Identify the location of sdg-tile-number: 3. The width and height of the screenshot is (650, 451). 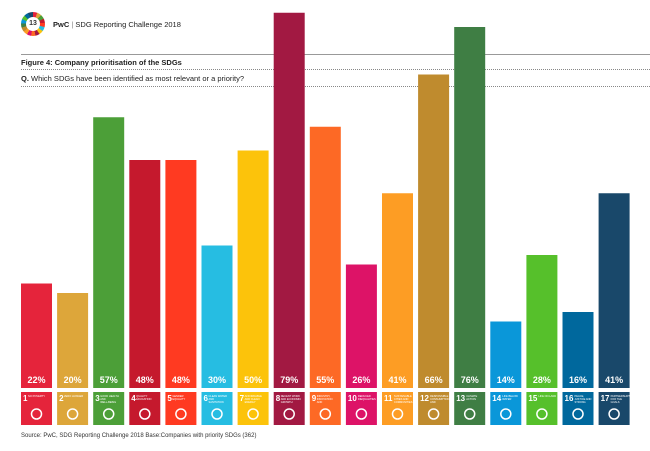
(97, 398).